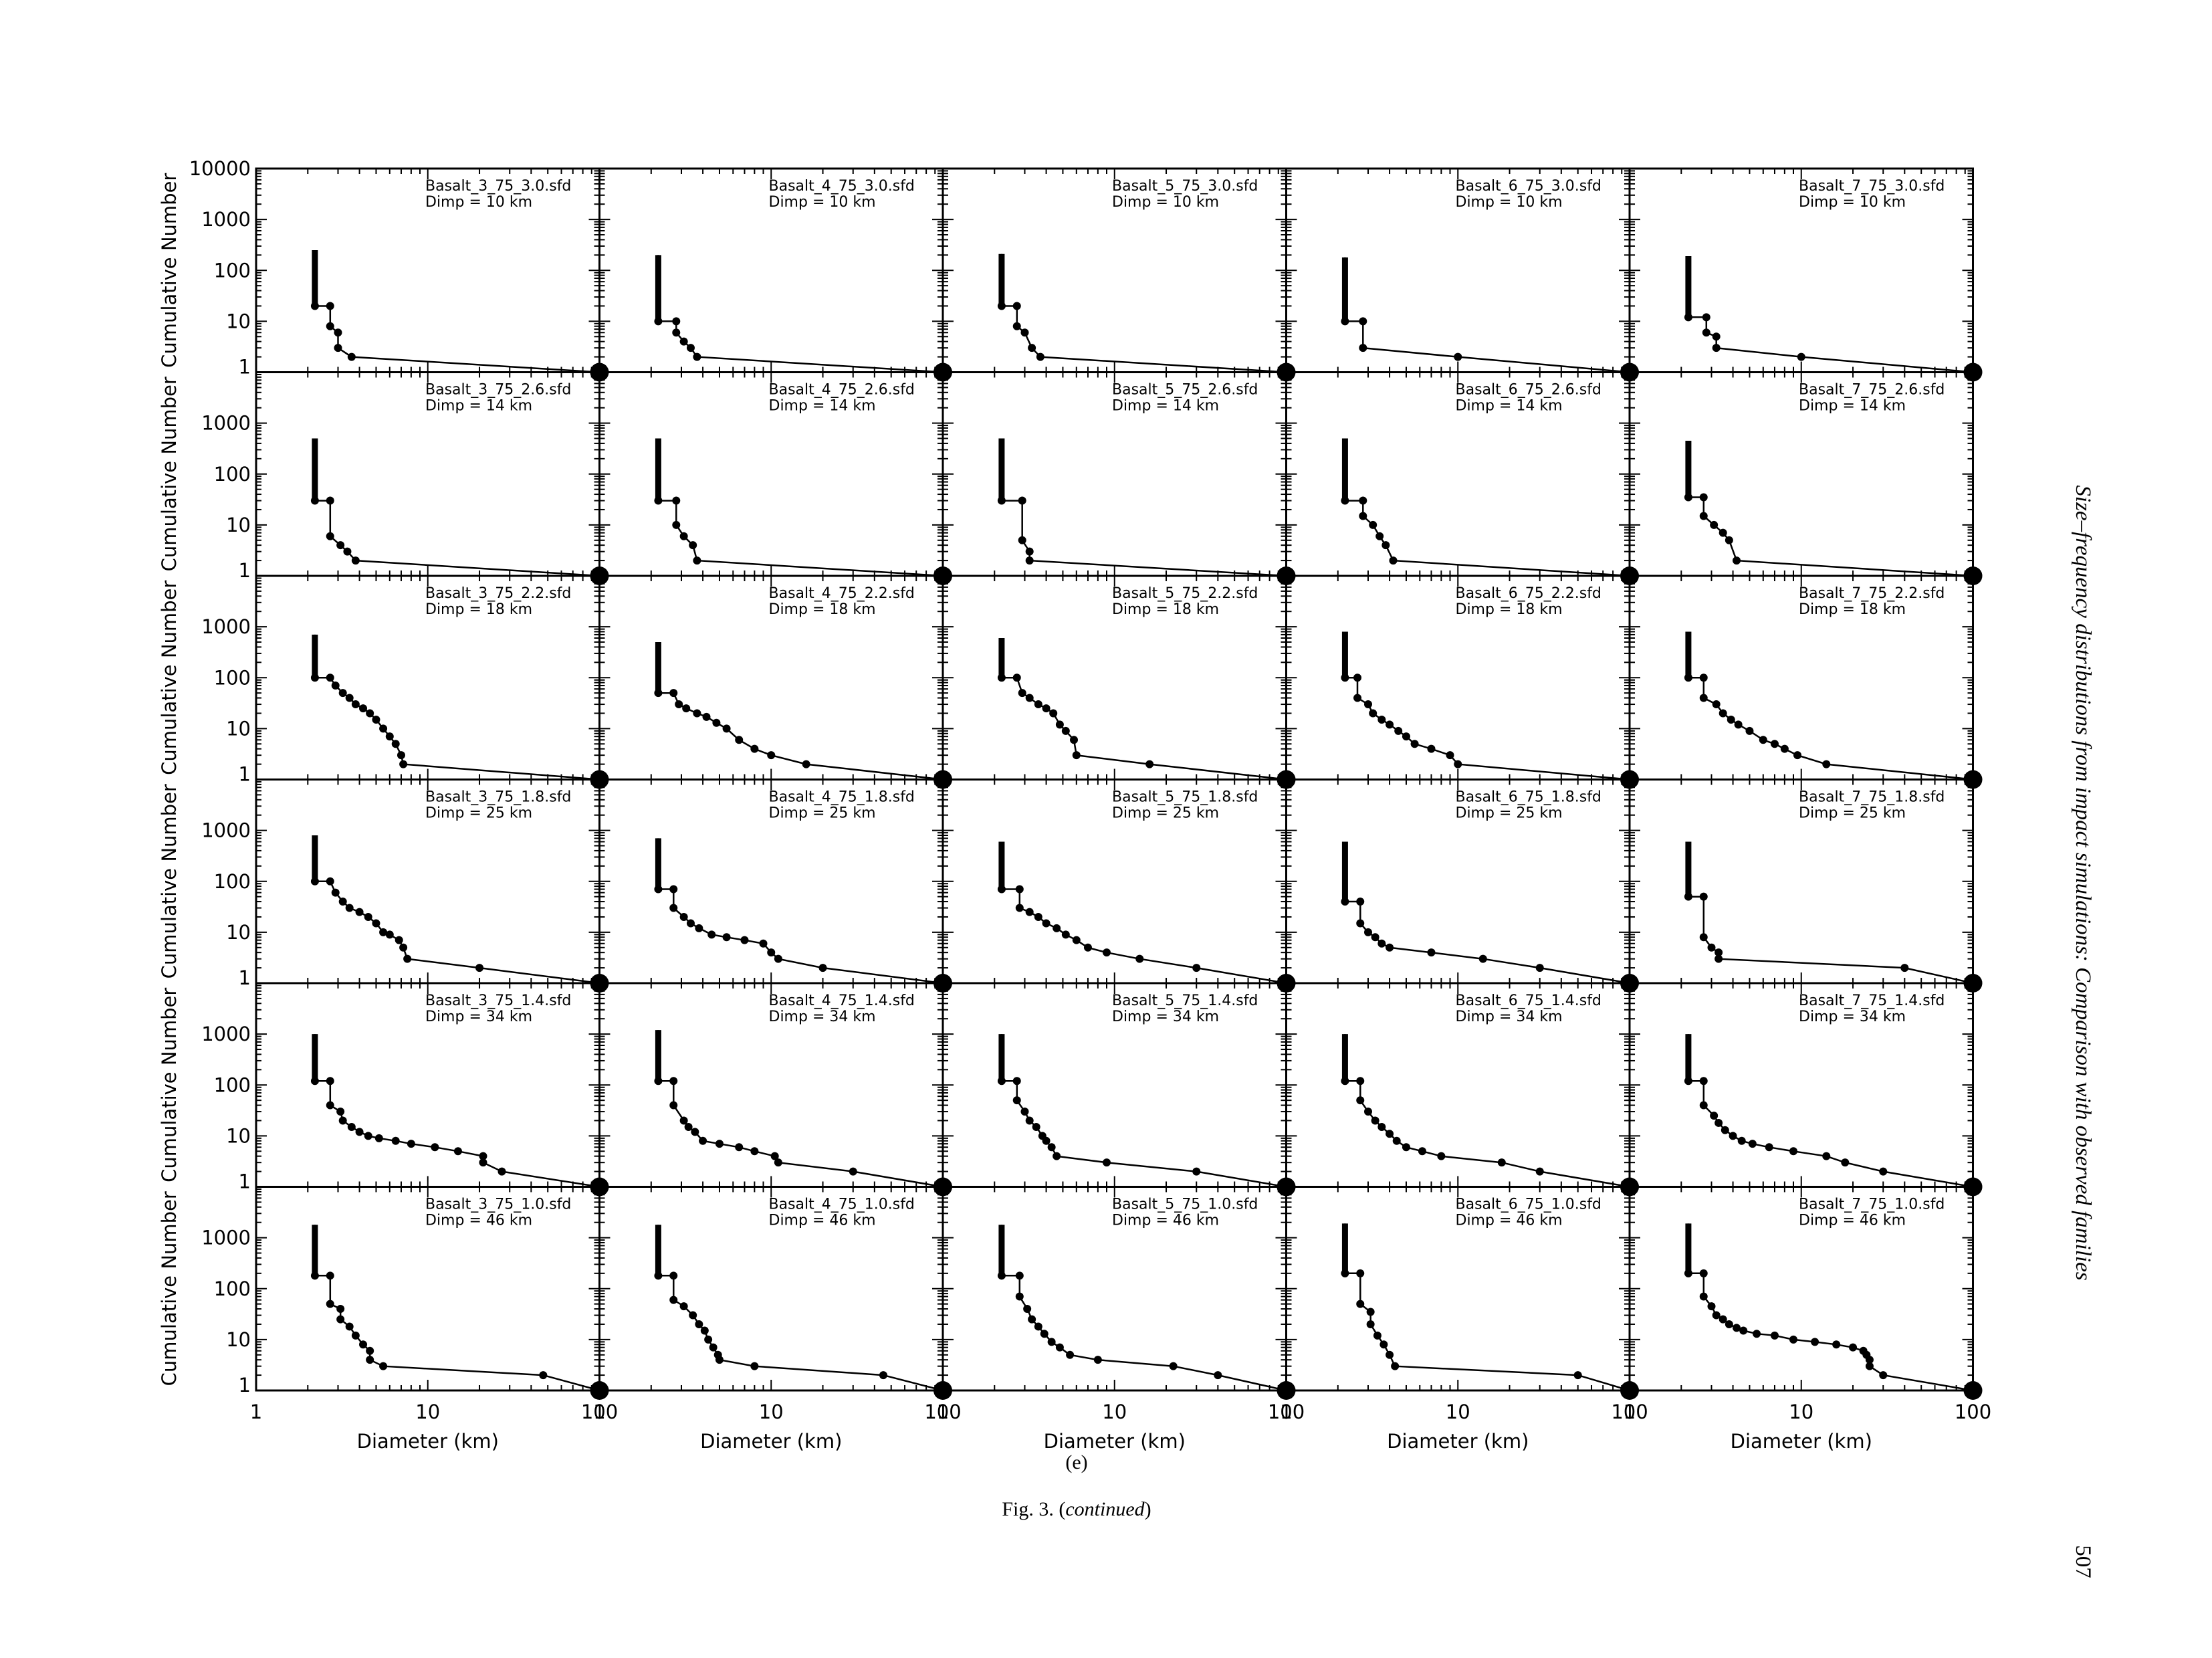  Describe the element at coordinates (1853, 1221) in the screenshot. I see `panel-dimp: Dimp = 46 km` at that location.